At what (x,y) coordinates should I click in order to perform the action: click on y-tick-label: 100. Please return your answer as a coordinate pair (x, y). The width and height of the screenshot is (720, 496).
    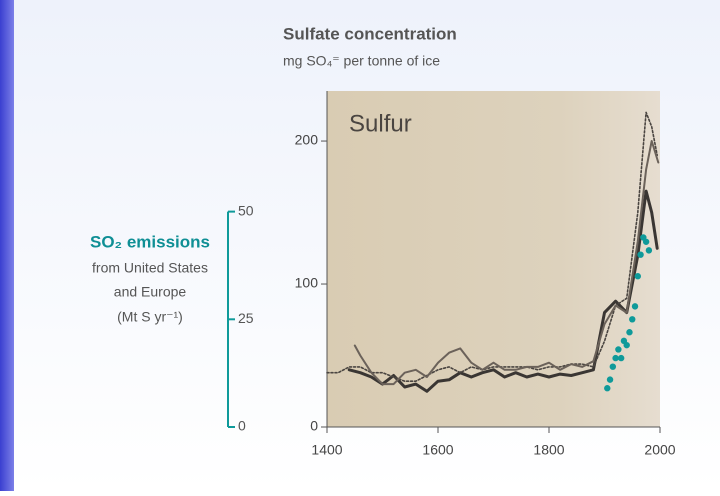
    Looking at the image, I should click on (307, 283).